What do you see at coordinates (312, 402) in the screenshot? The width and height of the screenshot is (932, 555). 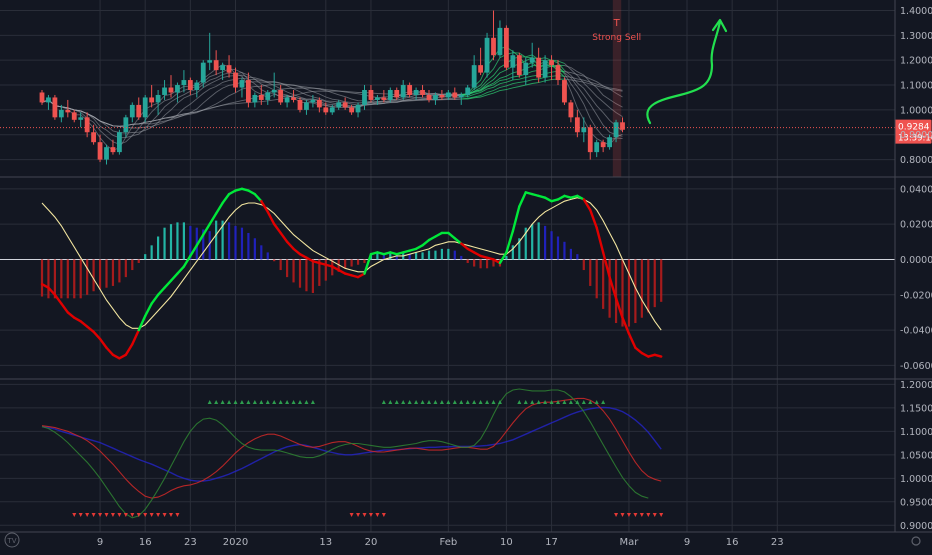 I see `buy-signal-triangle` at bounding box center [312, 402].